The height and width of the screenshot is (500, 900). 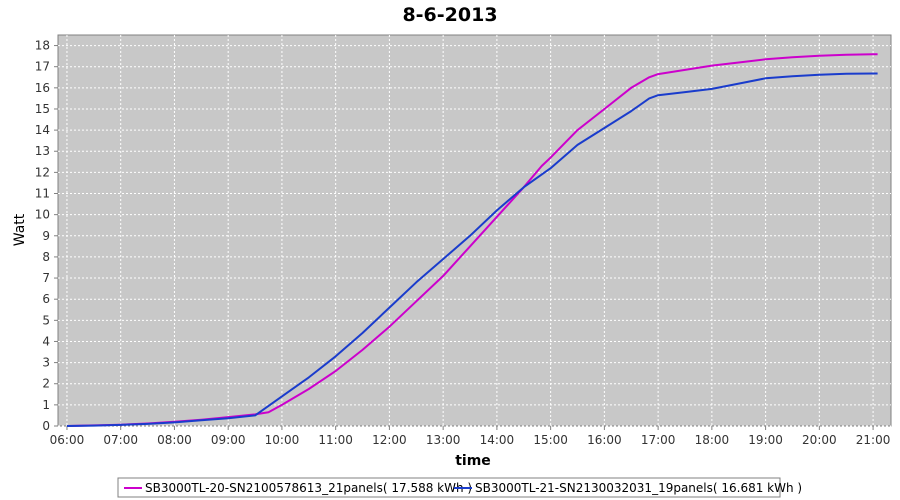 What do you see at coordinates (658, 440) in the screenshot?
I see `x-tick-label: 17:00` at bounding box center [658, 440].